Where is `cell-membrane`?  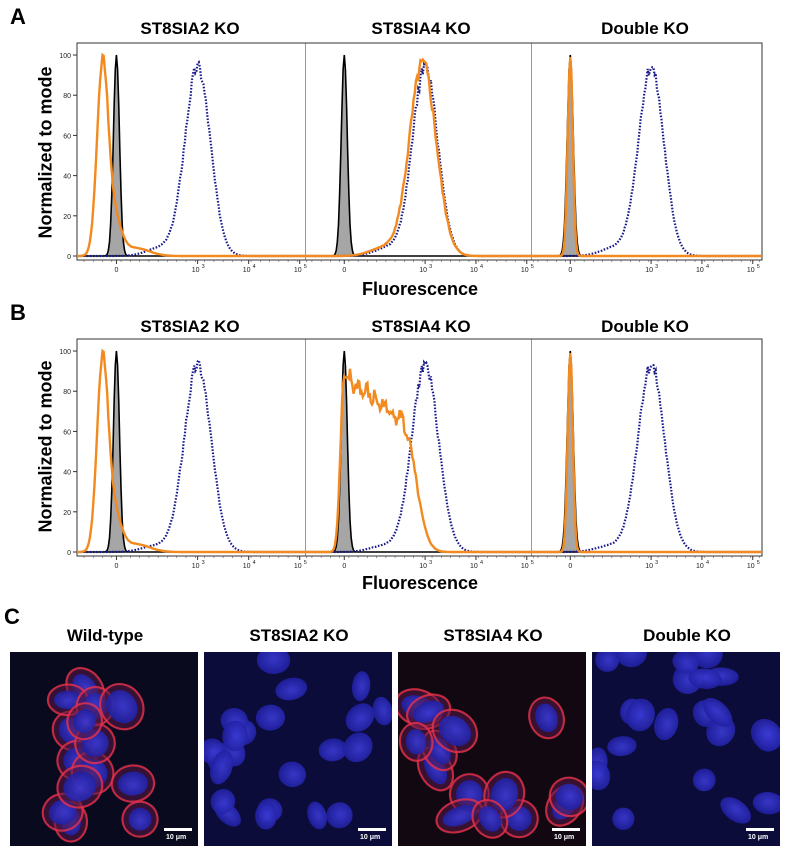
cell-membrane is located at coordinates (546, 718).